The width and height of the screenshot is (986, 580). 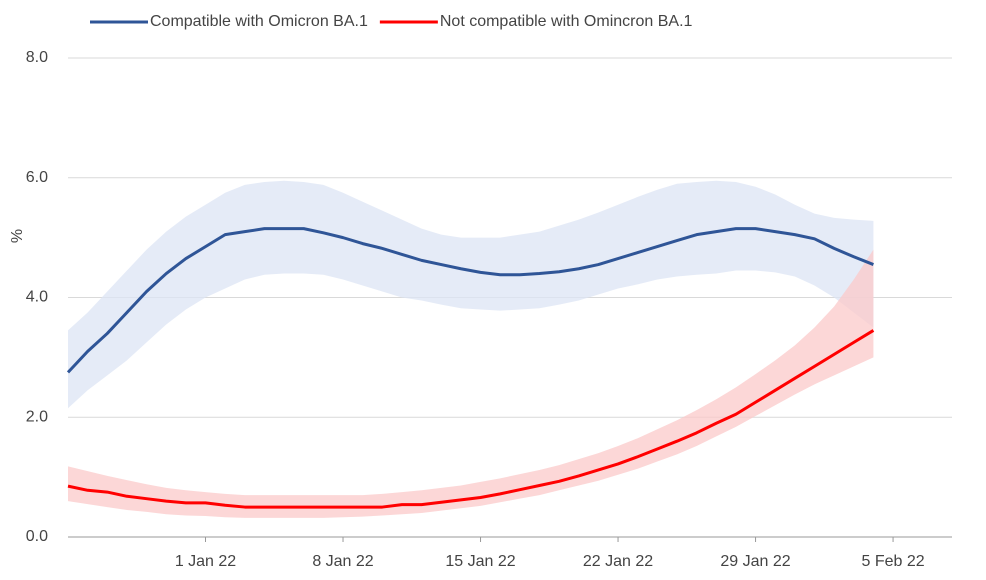 What do you see at coordinates (205, 561) in the screenshot?
I see `x-tick-label: 1 Jan 22` at bounding box center [205, 561].